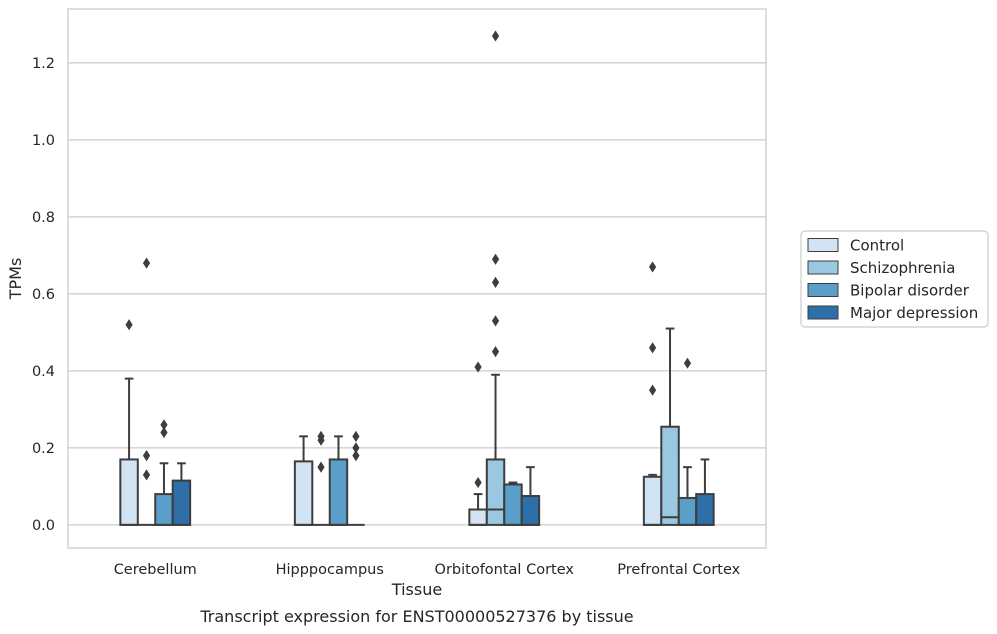 The width and height of the screenshot is (997, 634). I want to click on legend-label: Major depression, so click(914, 313).